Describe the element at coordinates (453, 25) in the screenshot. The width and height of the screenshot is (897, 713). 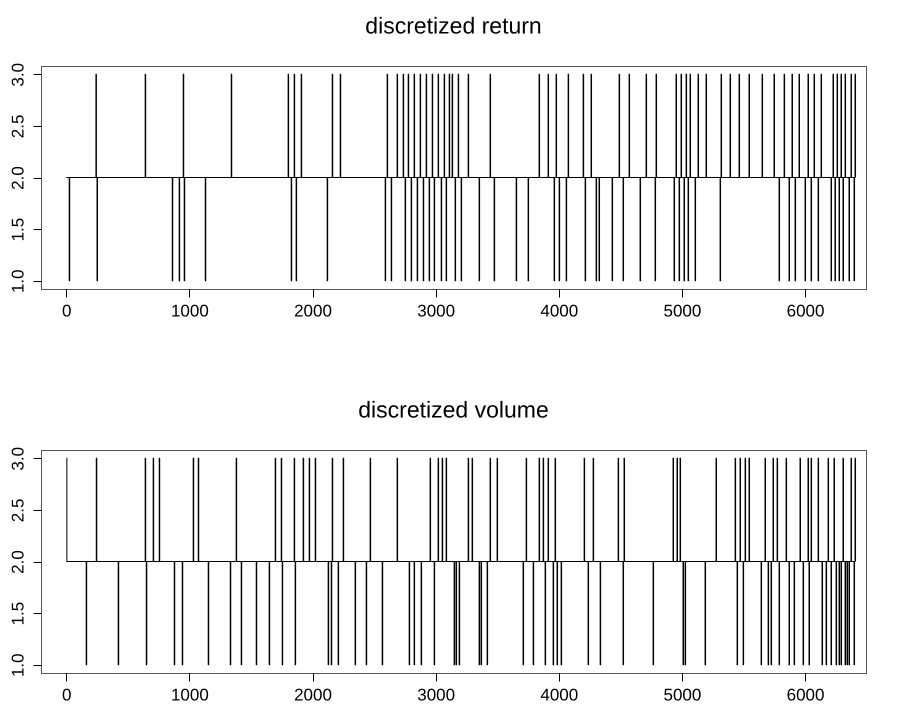
I see `chart-title: discretized return` at that location.